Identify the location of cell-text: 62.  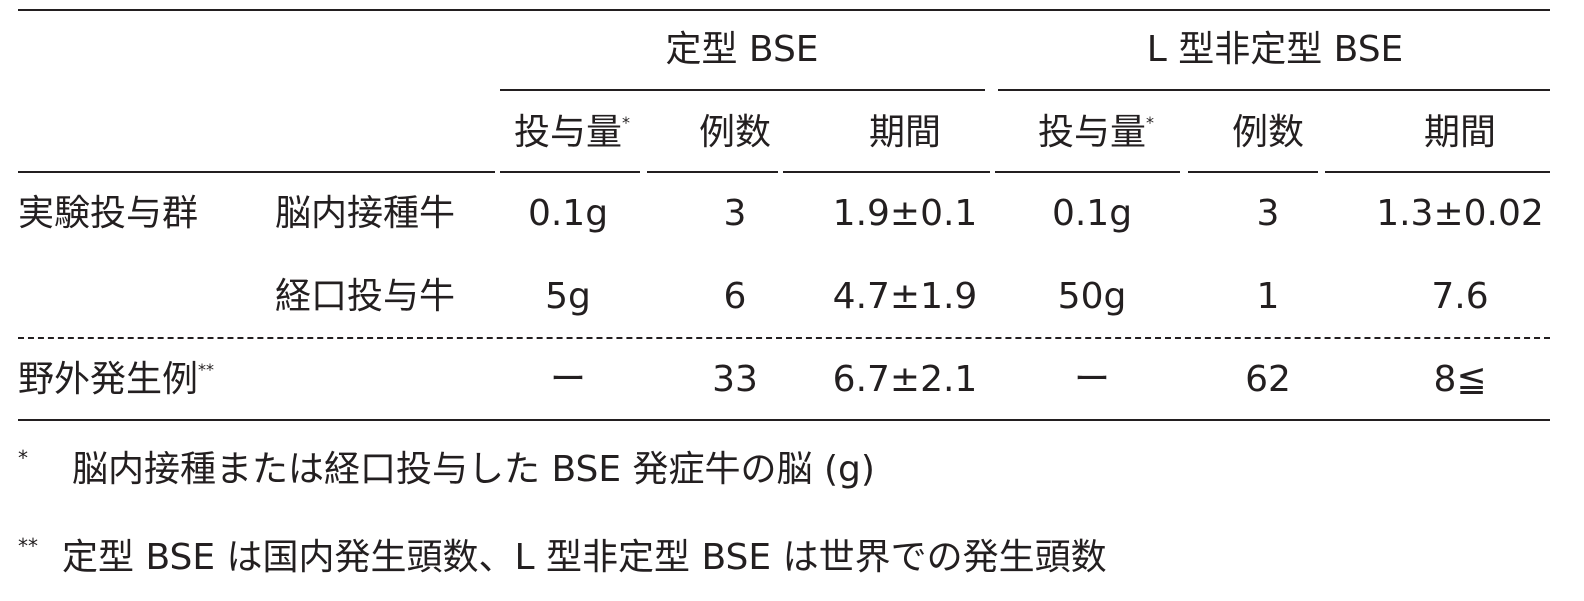
(1268, 379).